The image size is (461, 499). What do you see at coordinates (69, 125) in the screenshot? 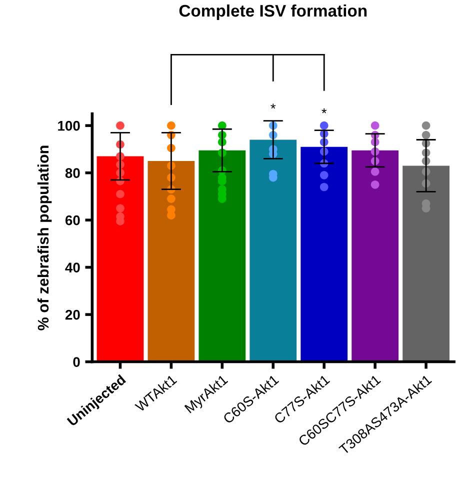
I see `y-tick-label: 100` at bounding box center [69, 125].